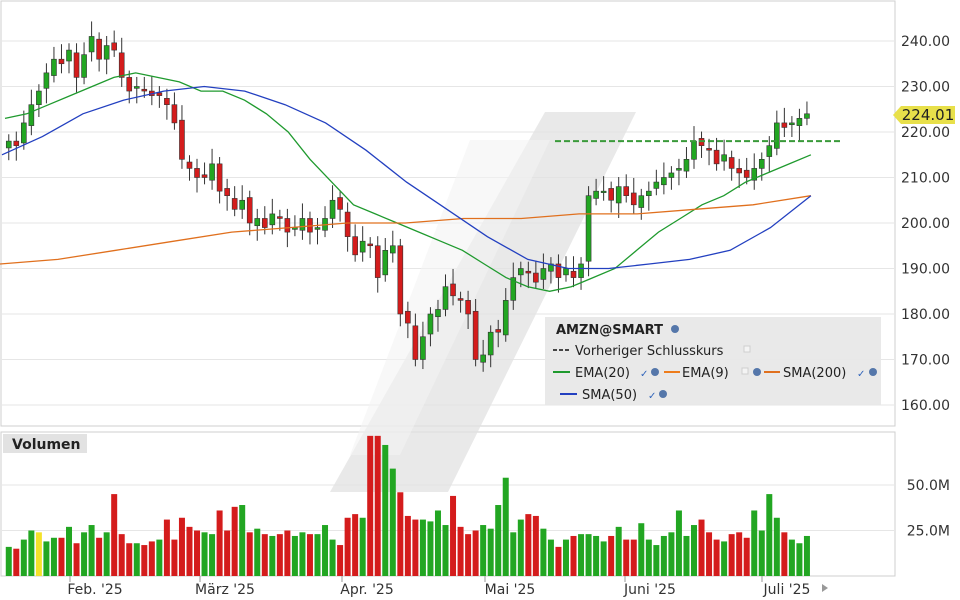 This screenshot has width=960, height=600. I want to click on legend-sma50: SMA(50), so click(609, 395).